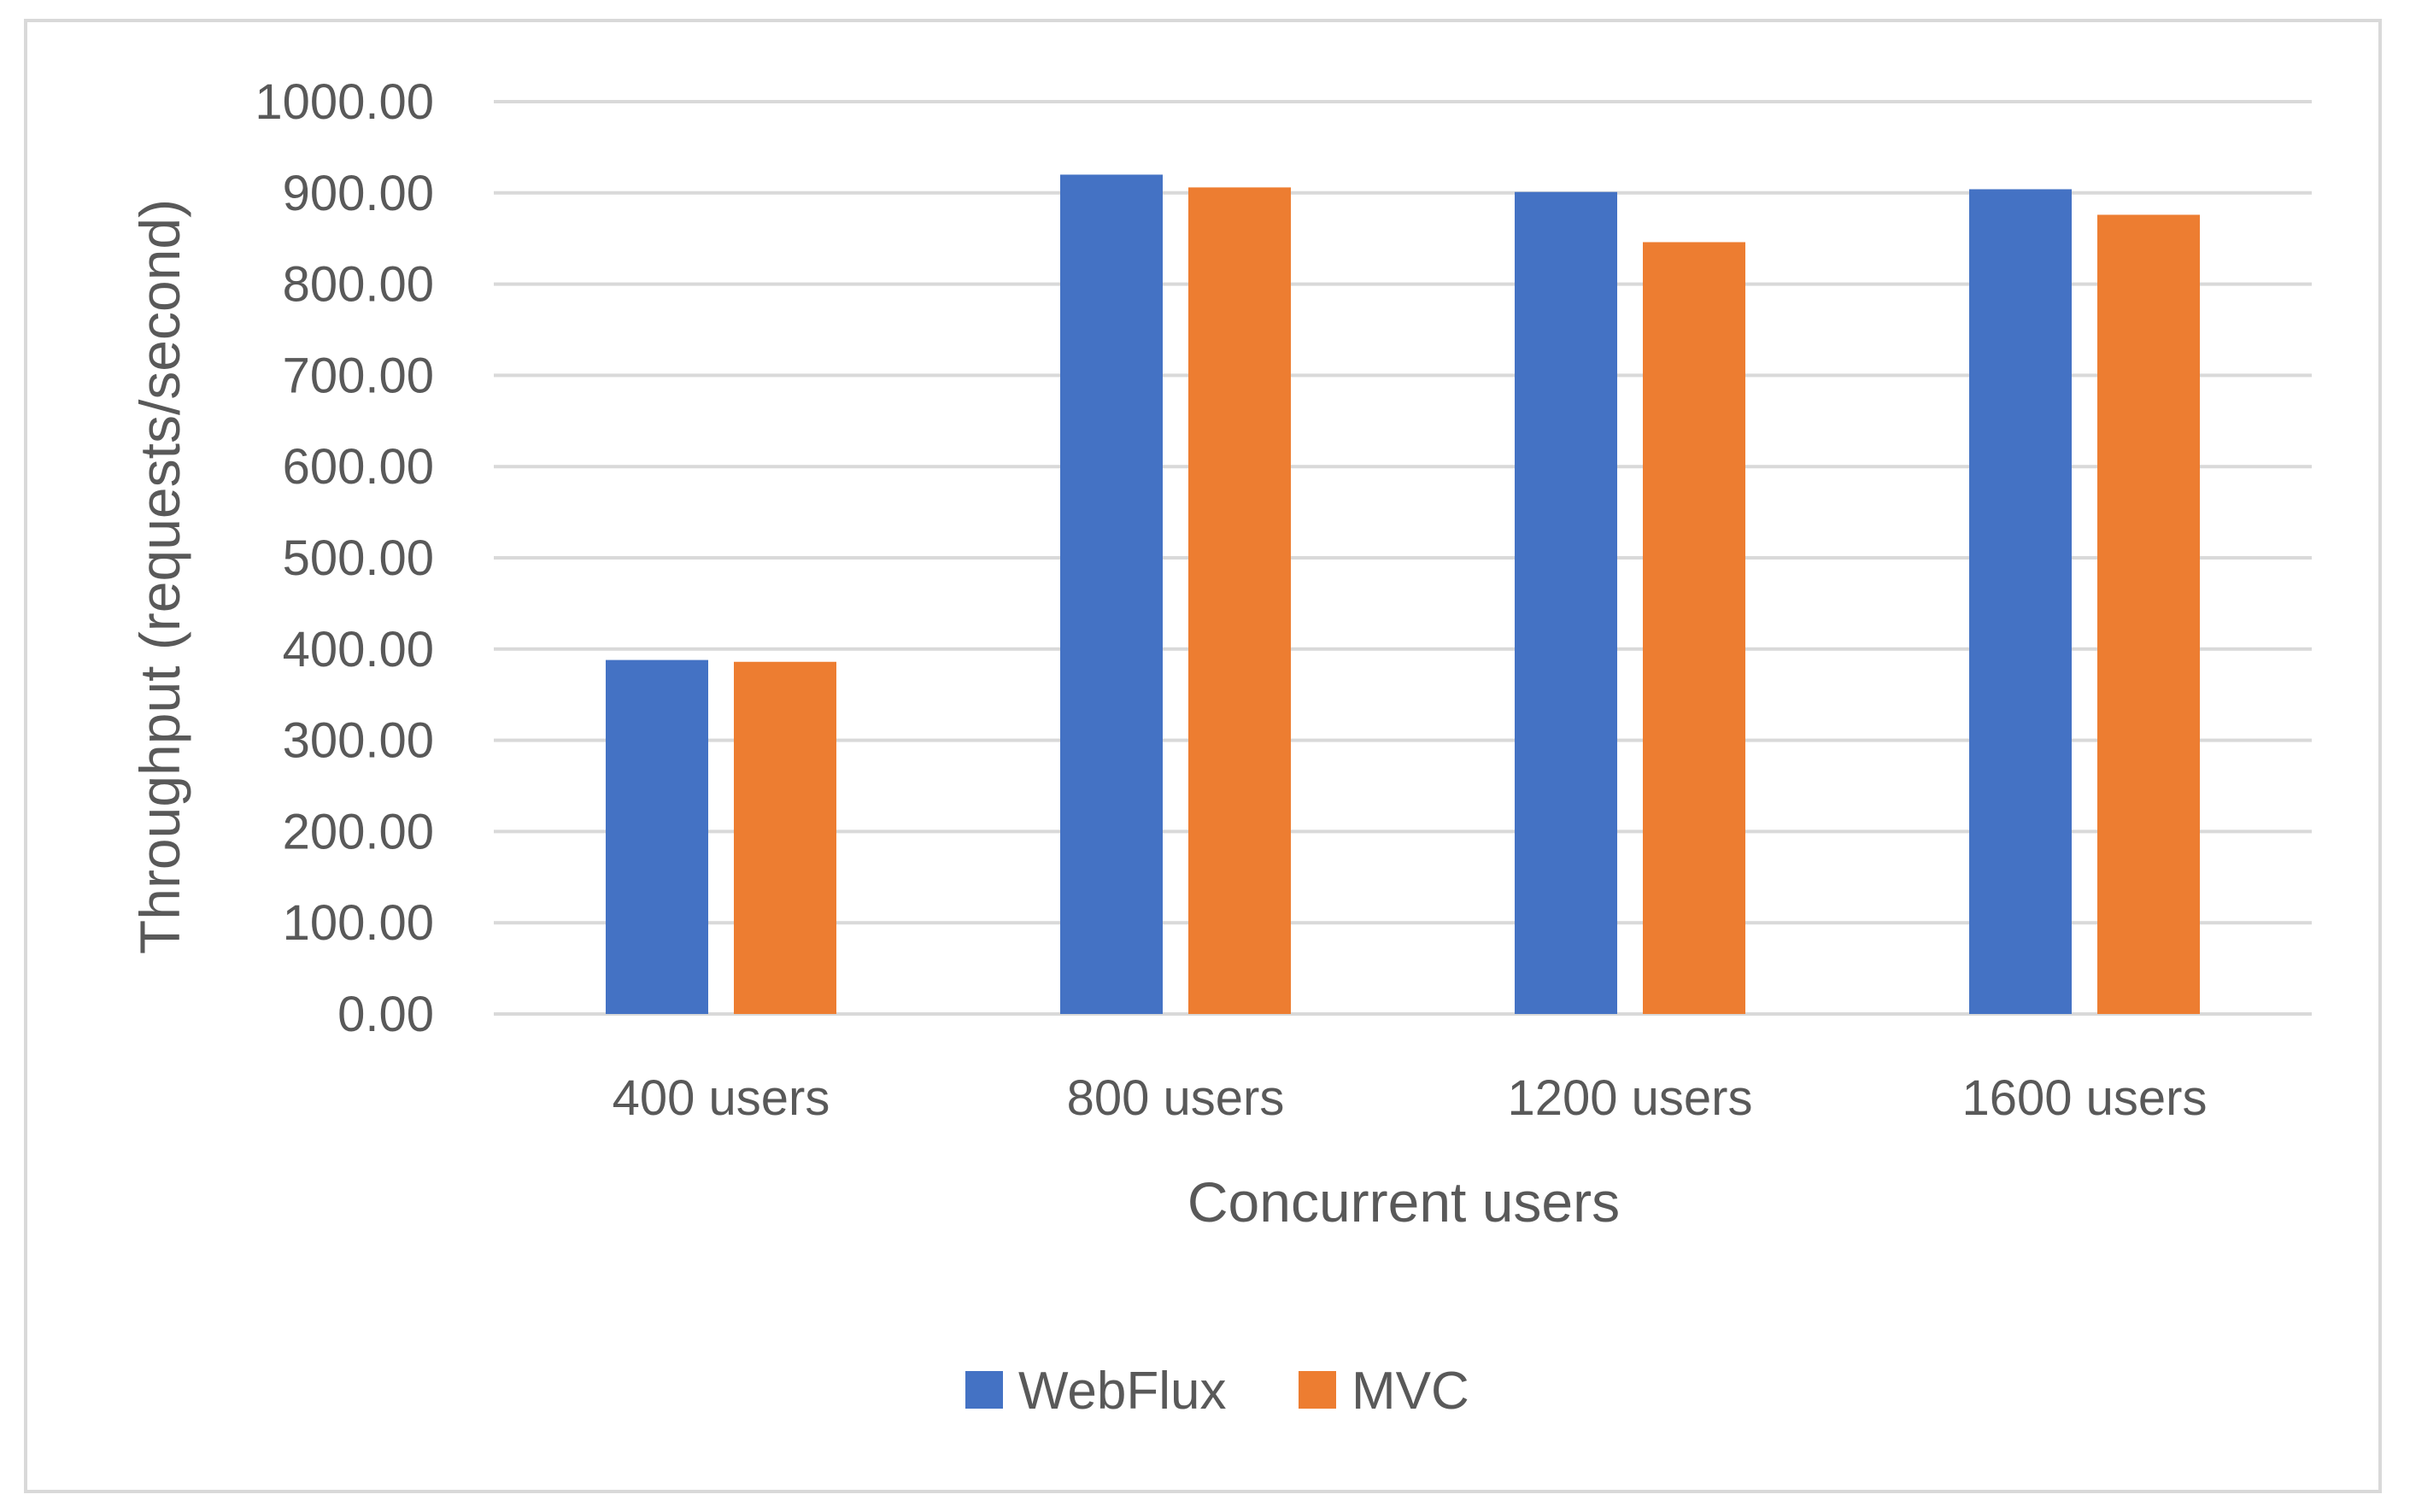 The width and height of the screenshot is (2410, 1512). I want to click on x-tick-label: 800 users, so click(1176, 1098).